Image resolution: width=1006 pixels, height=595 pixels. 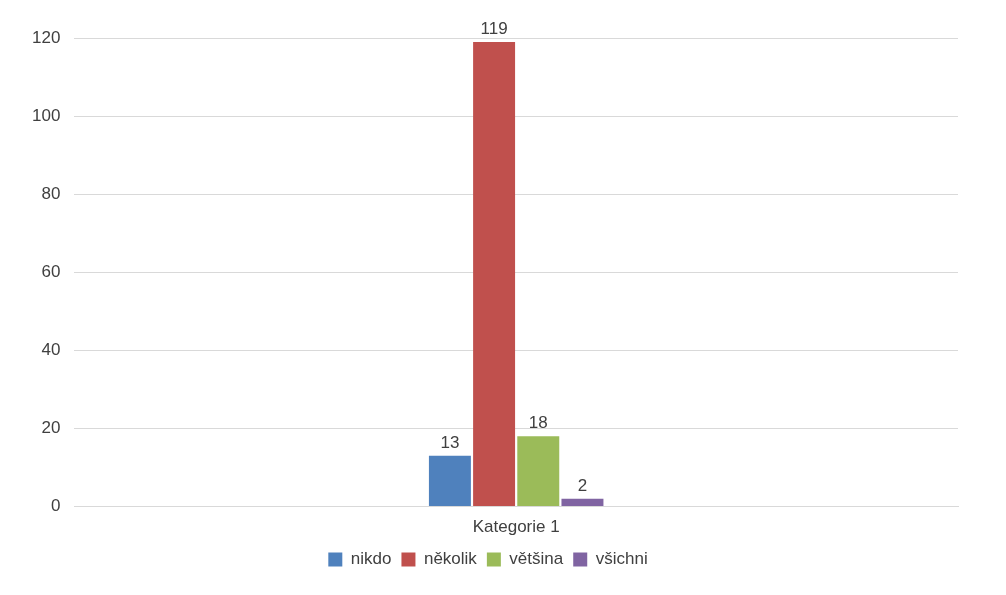 What do you see at coordinates (51, 271) in the screenshot?
I see `y-tick-label: 60` at bounding box center [51, 271].